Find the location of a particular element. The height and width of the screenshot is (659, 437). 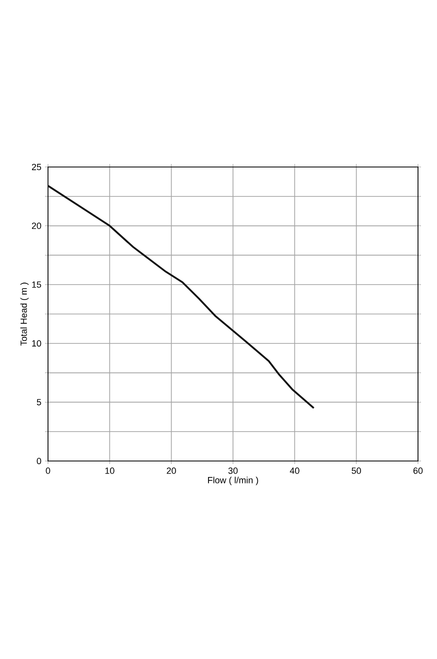

x-tick-label: 60 is located at coordinates (418, 471).